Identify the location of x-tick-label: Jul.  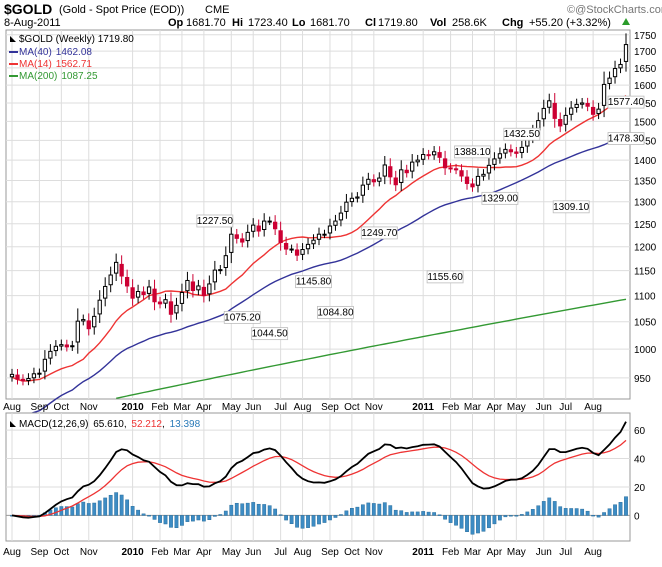
(280, 407).